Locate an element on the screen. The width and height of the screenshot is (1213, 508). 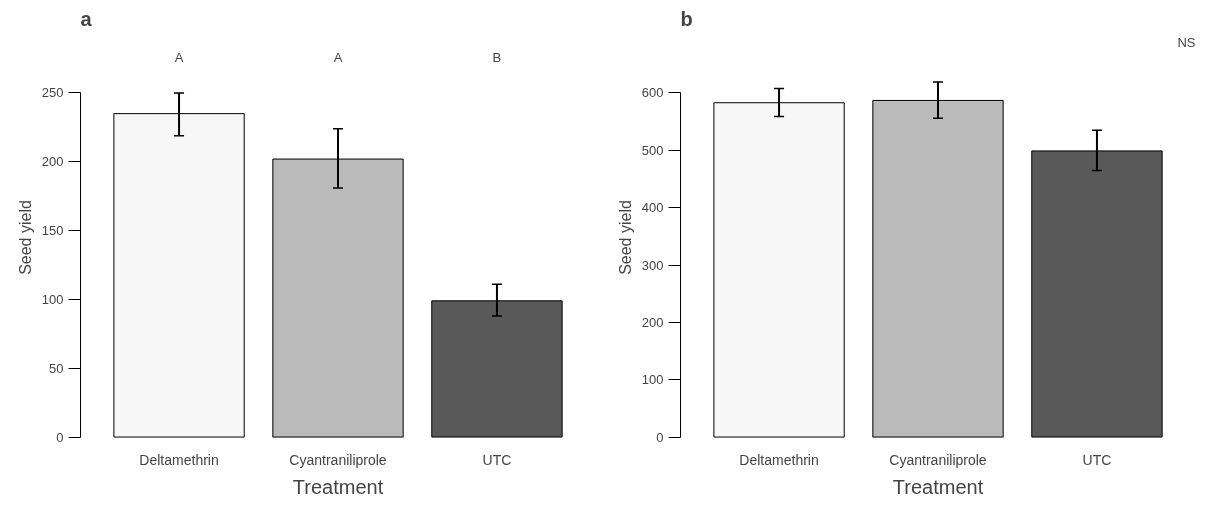
text: NS is located at coordinates (1186, 42).